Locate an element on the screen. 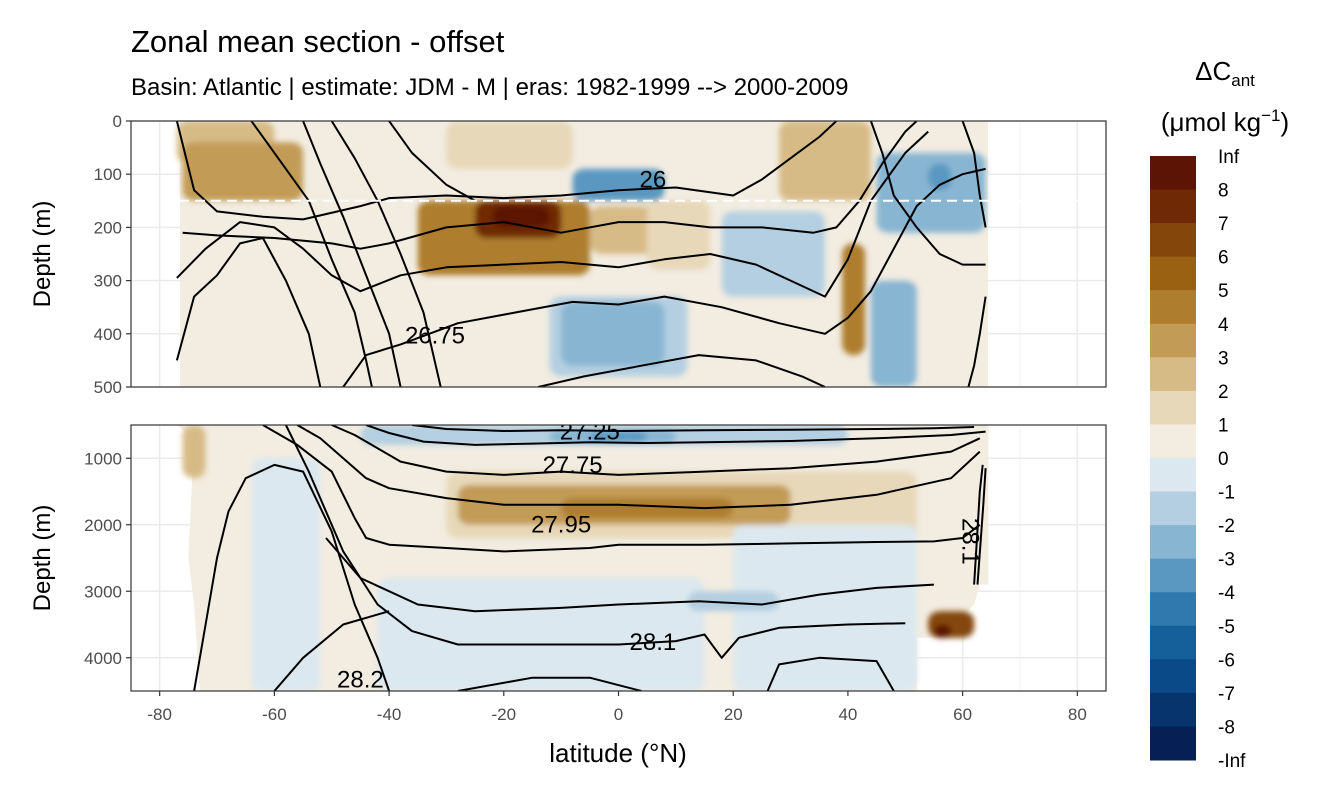  x-tick-label: 0 is located at coordinates (618, 714).